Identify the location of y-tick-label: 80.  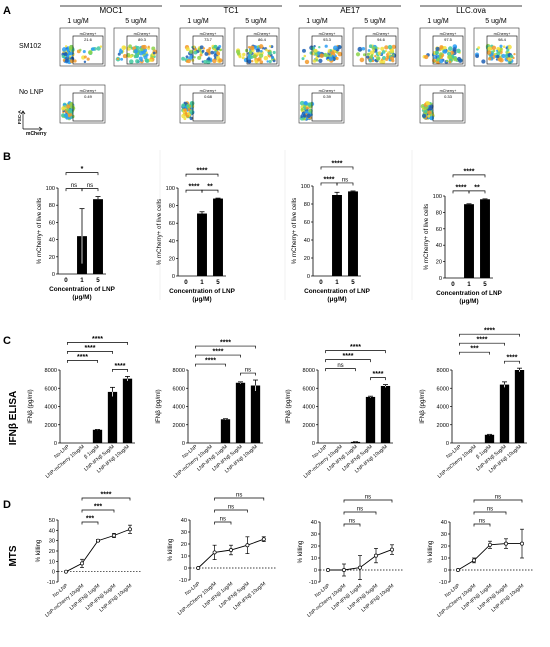
(307, 205).